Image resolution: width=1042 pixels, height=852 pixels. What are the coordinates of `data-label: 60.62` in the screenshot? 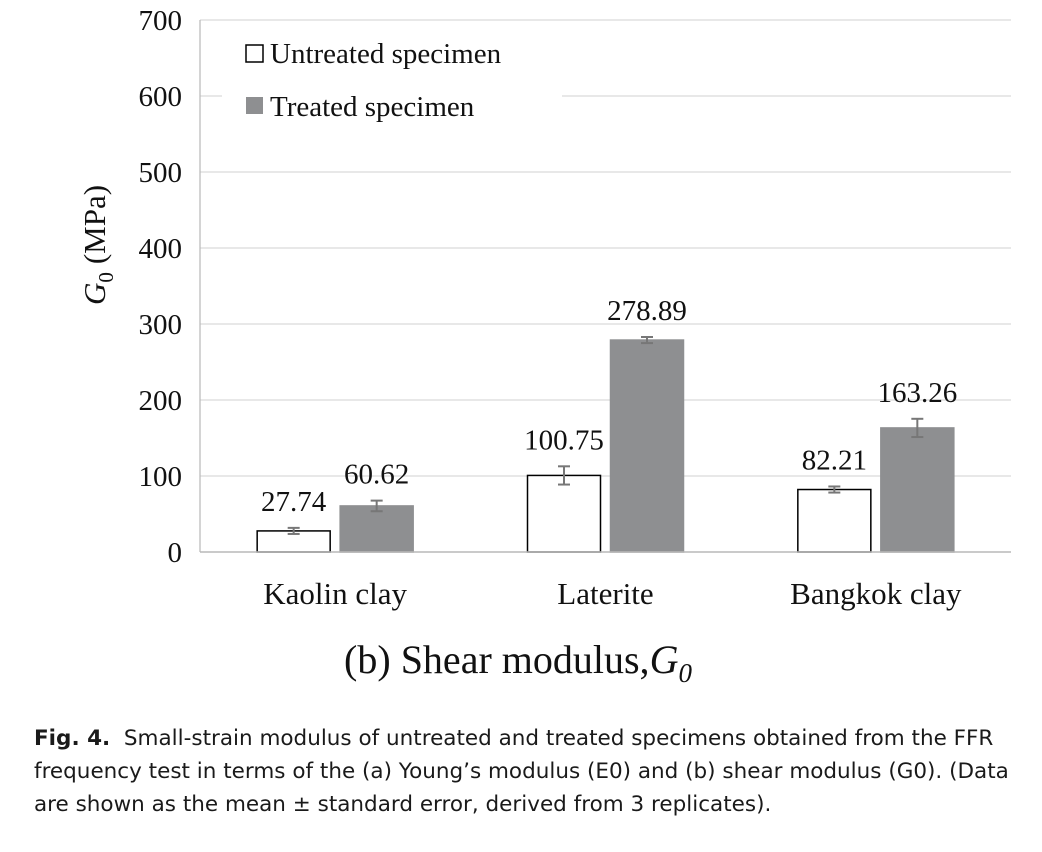 It's located at (376, 475).